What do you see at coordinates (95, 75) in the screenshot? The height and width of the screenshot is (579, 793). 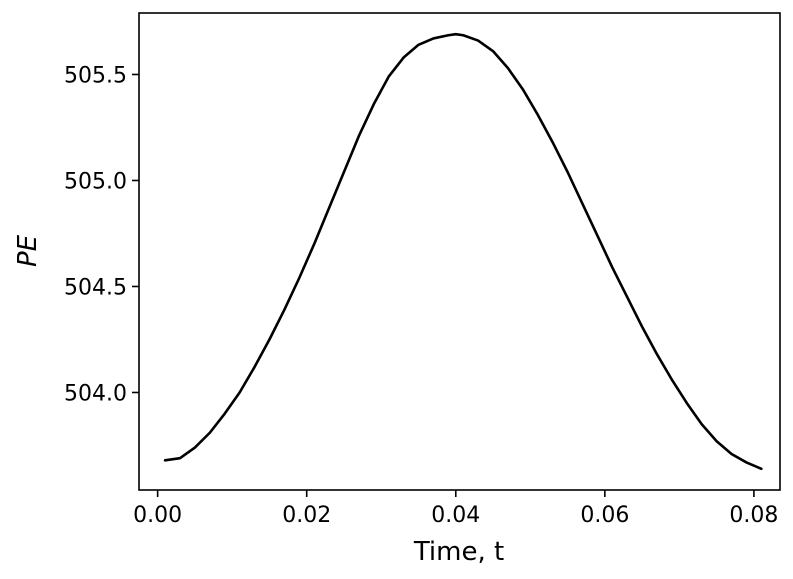 I see `y-tick-label: 505.5` at bounding box center [95, 75].